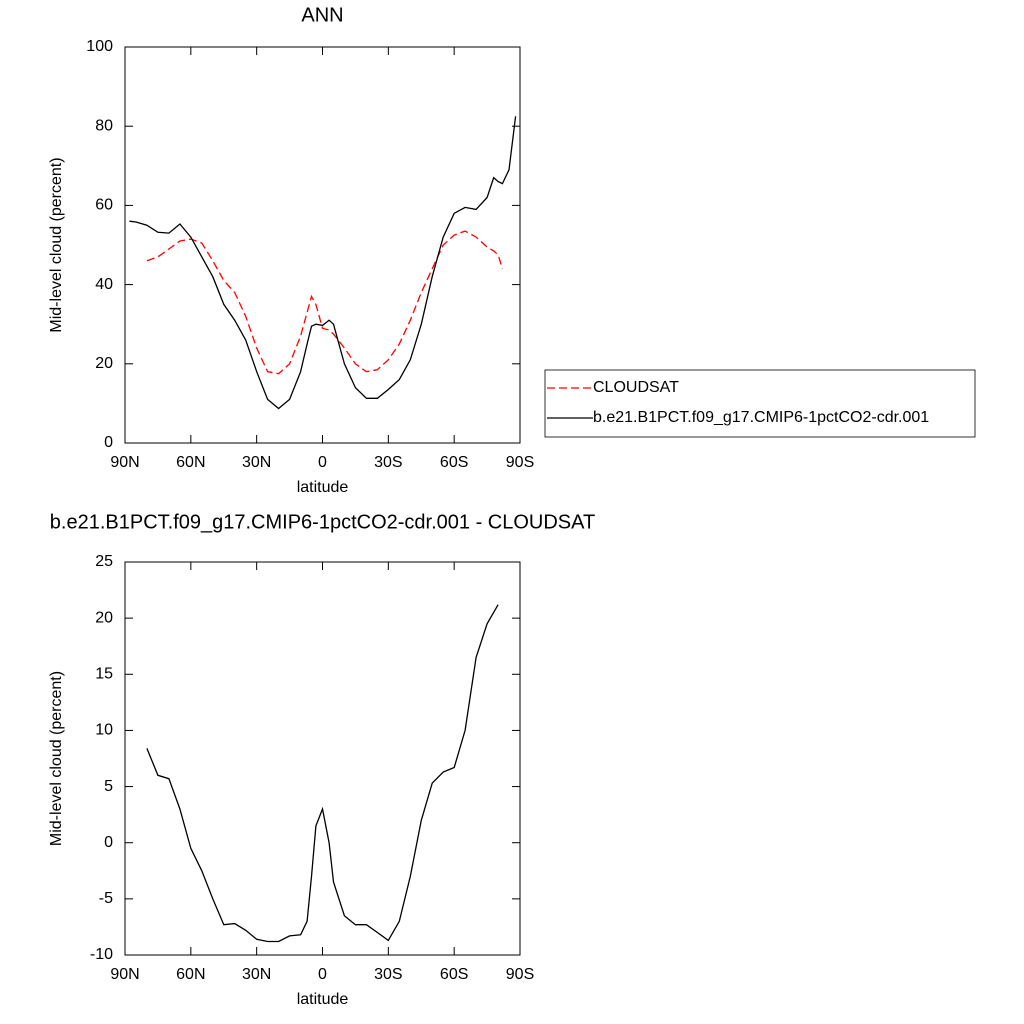 The width and height of the screenshot is (1024, 1024). What do you see at coordinates (108, 786) in the screenshot?
I see `y-tick-label: 5` at bounding box center [108, 786].